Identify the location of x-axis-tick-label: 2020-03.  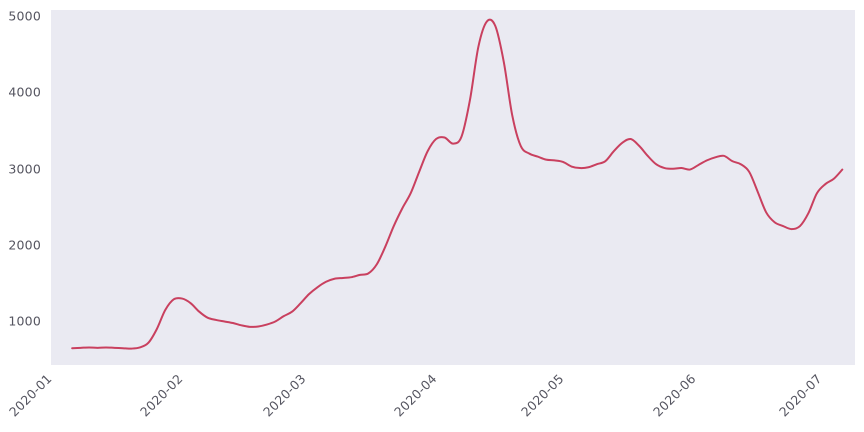
(284, 395).